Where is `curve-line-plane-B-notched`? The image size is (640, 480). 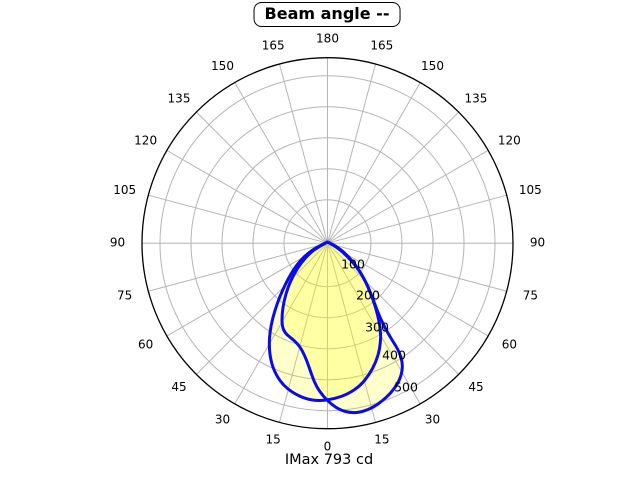
curve-line-plane-B-notched is located at coordinates (342, 327).